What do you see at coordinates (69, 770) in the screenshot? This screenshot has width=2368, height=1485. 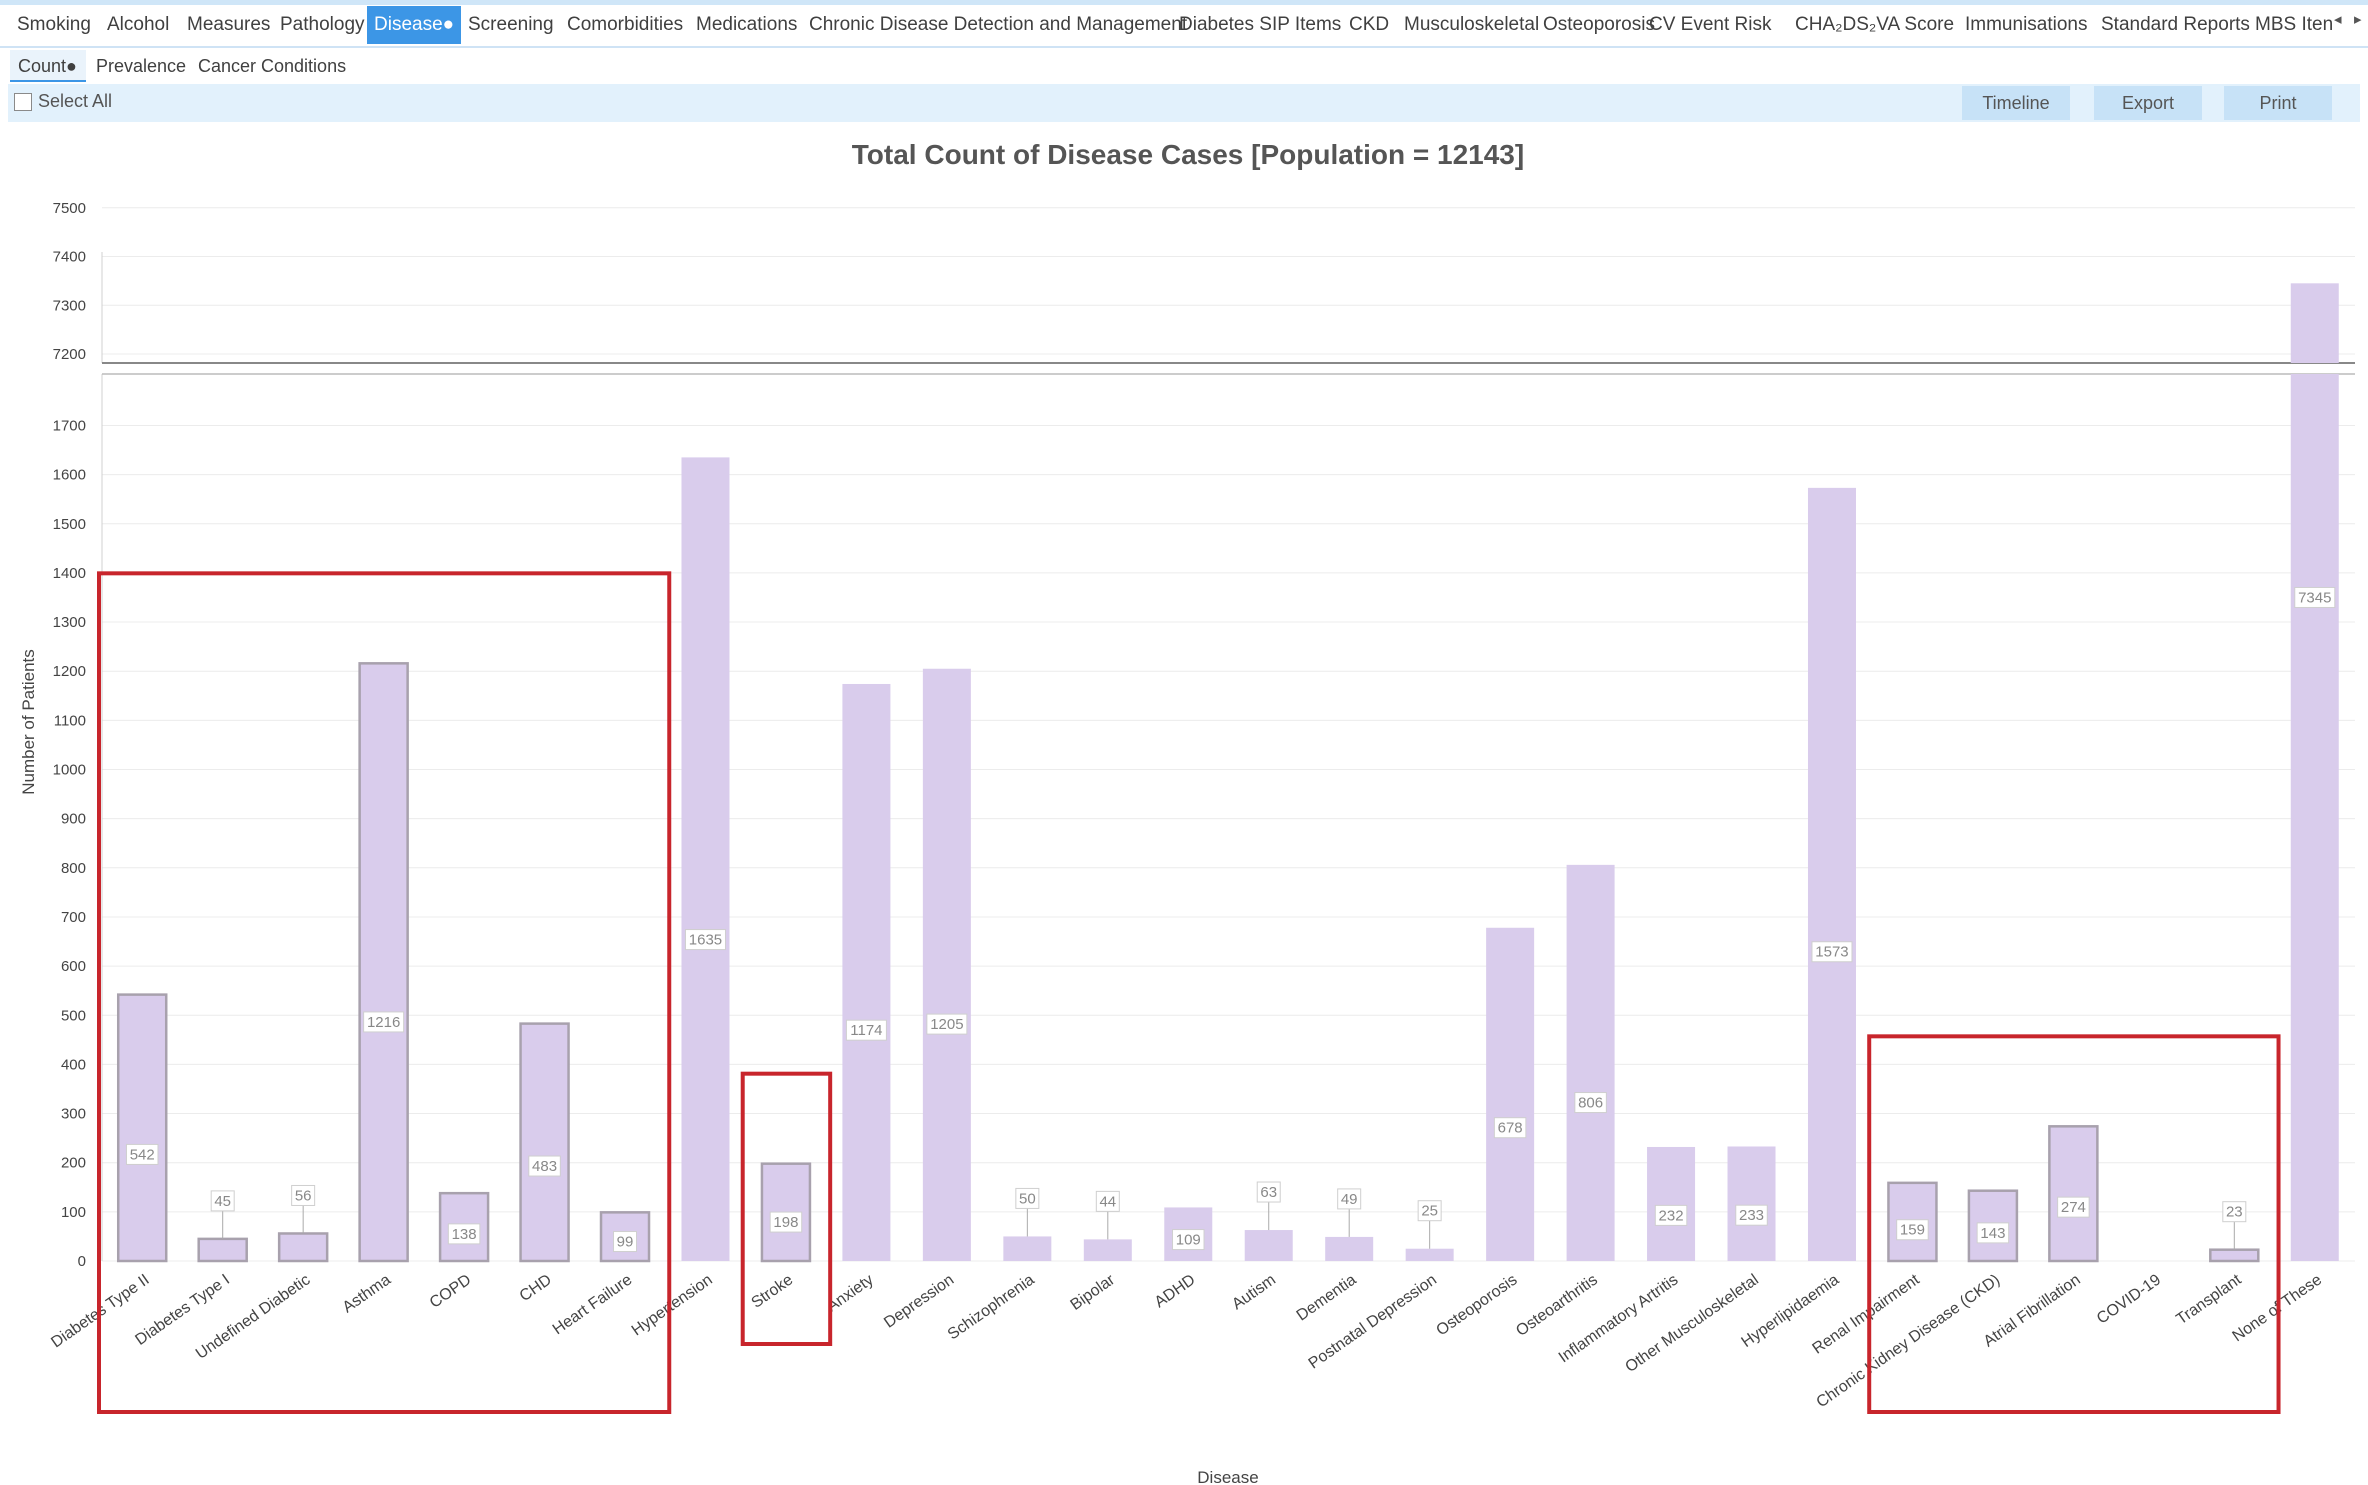 I see `y-tick-label: 1000` at bounding box center [69, 770].